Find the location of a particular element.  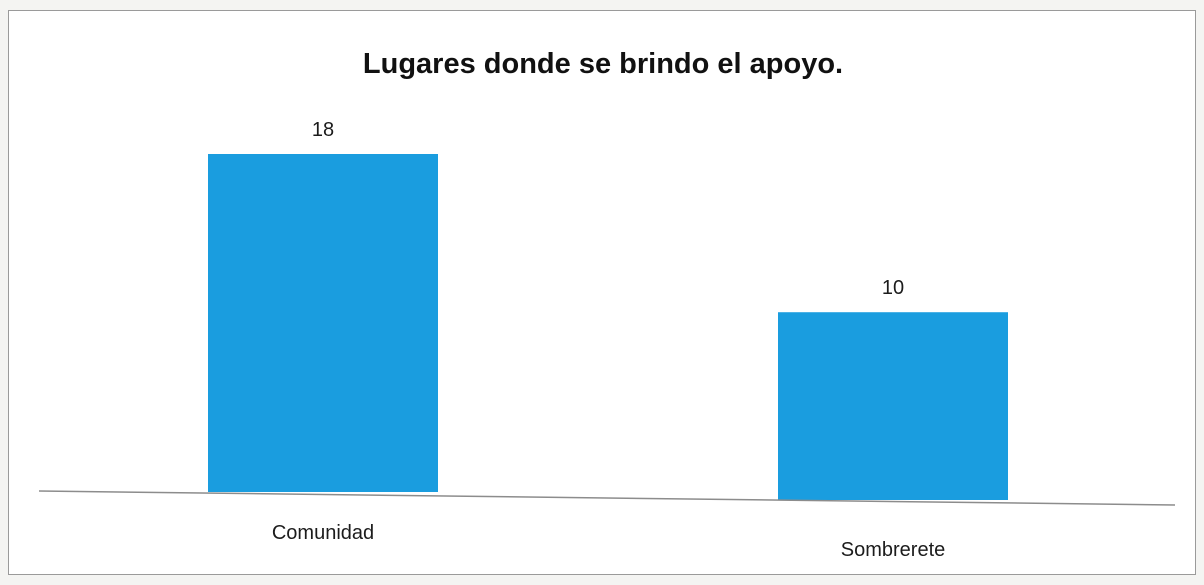

data-label-comunidad: 18 is located at coordinates (323, 130).